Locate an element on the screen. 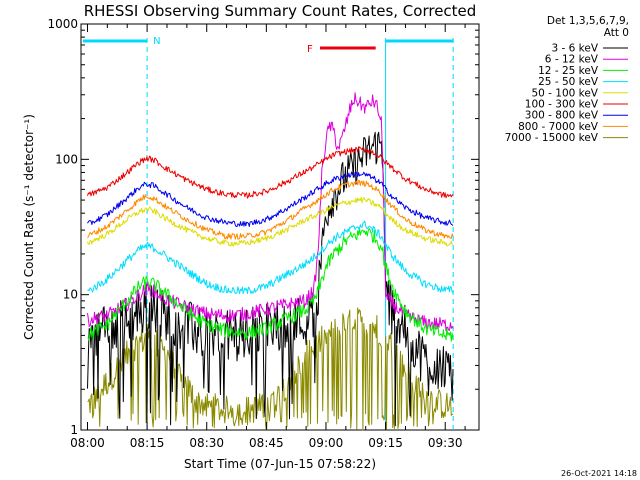  x-tick-label-09-30: 09:30 is located at coordinates (445, 443).